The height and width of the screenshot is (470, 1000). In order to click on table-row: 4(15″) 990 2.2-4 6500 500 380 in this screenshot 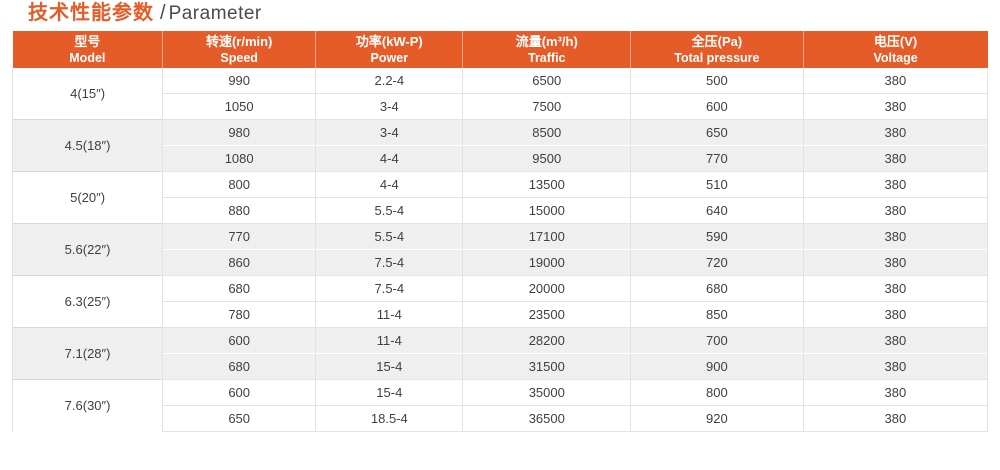, I will do `click(500, 94)`.